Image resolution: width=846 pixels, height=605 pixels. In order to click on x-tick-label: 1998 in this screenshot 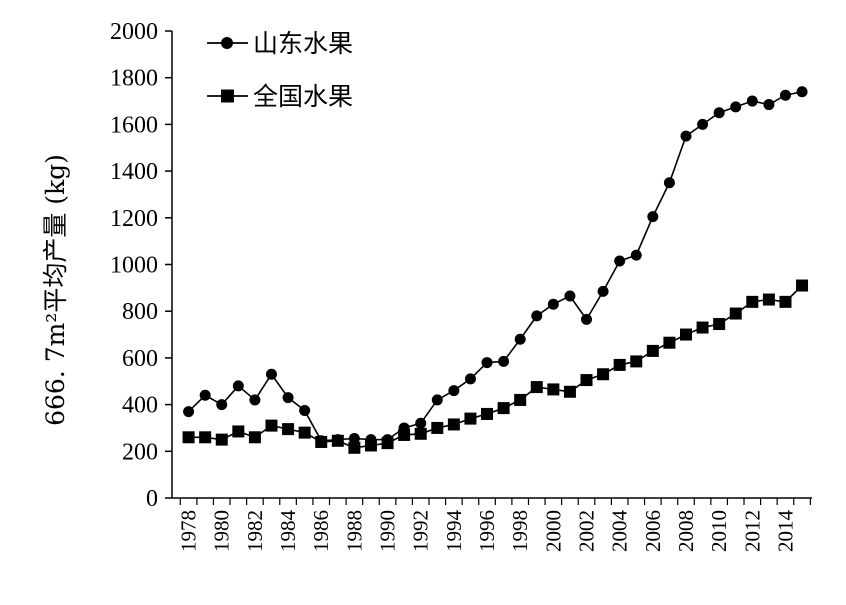, I will do `click(520, 531)`.